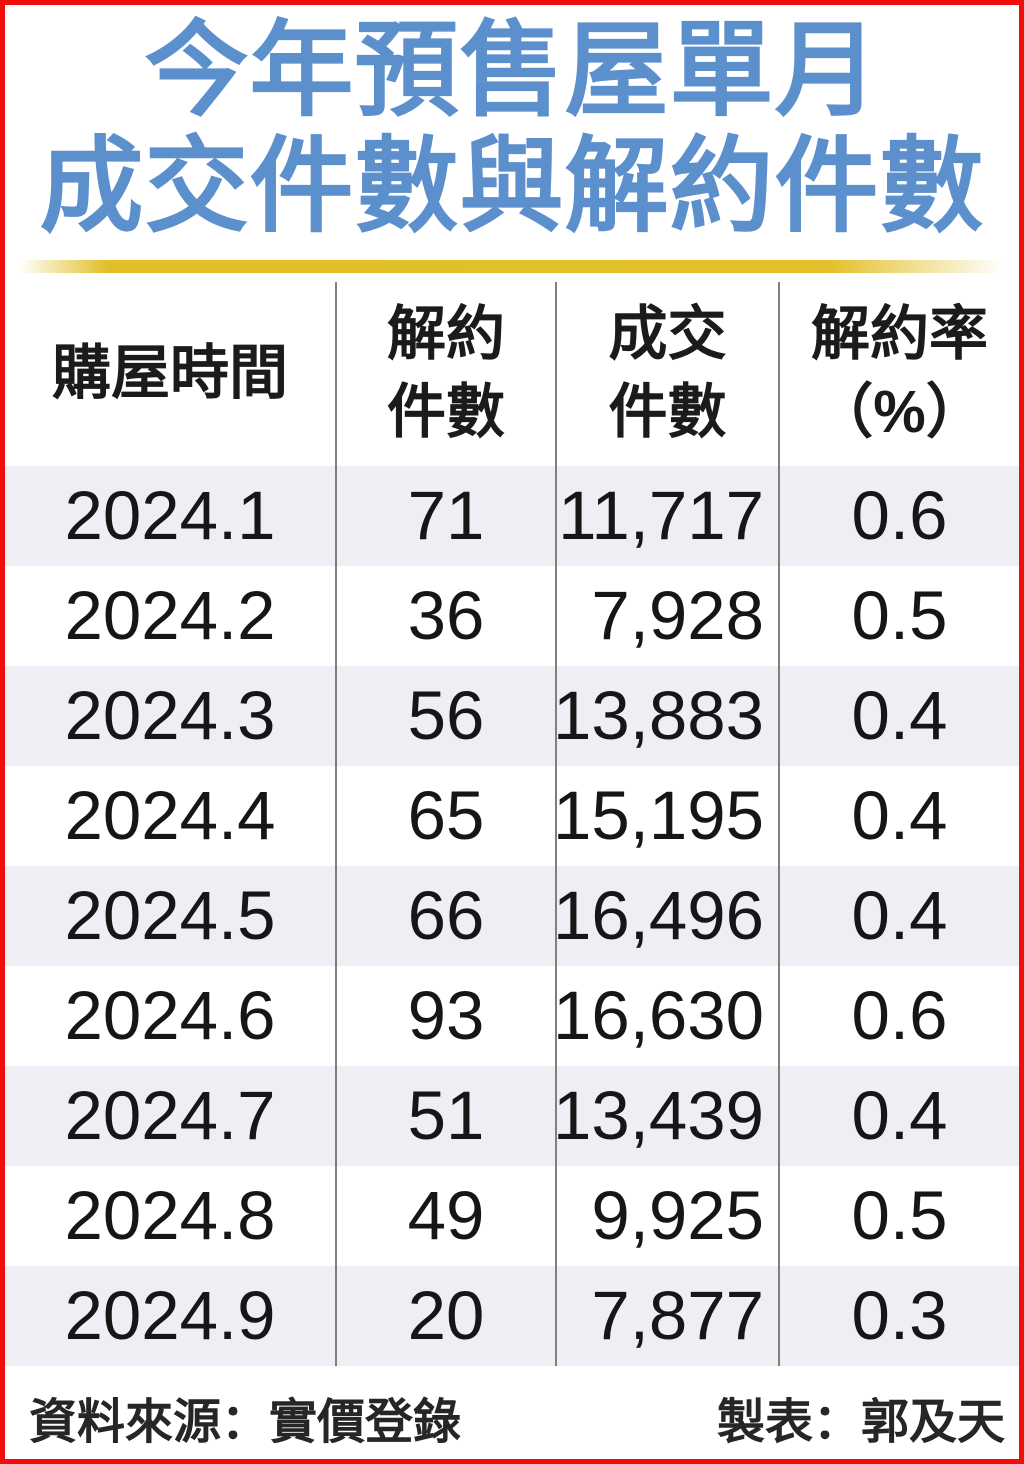 The height and width of the screenshot is (1464, 1024). Describe the element at coordinates (447, 1015) in the screenshot. I see `cell-cancellations: 93` at that location.